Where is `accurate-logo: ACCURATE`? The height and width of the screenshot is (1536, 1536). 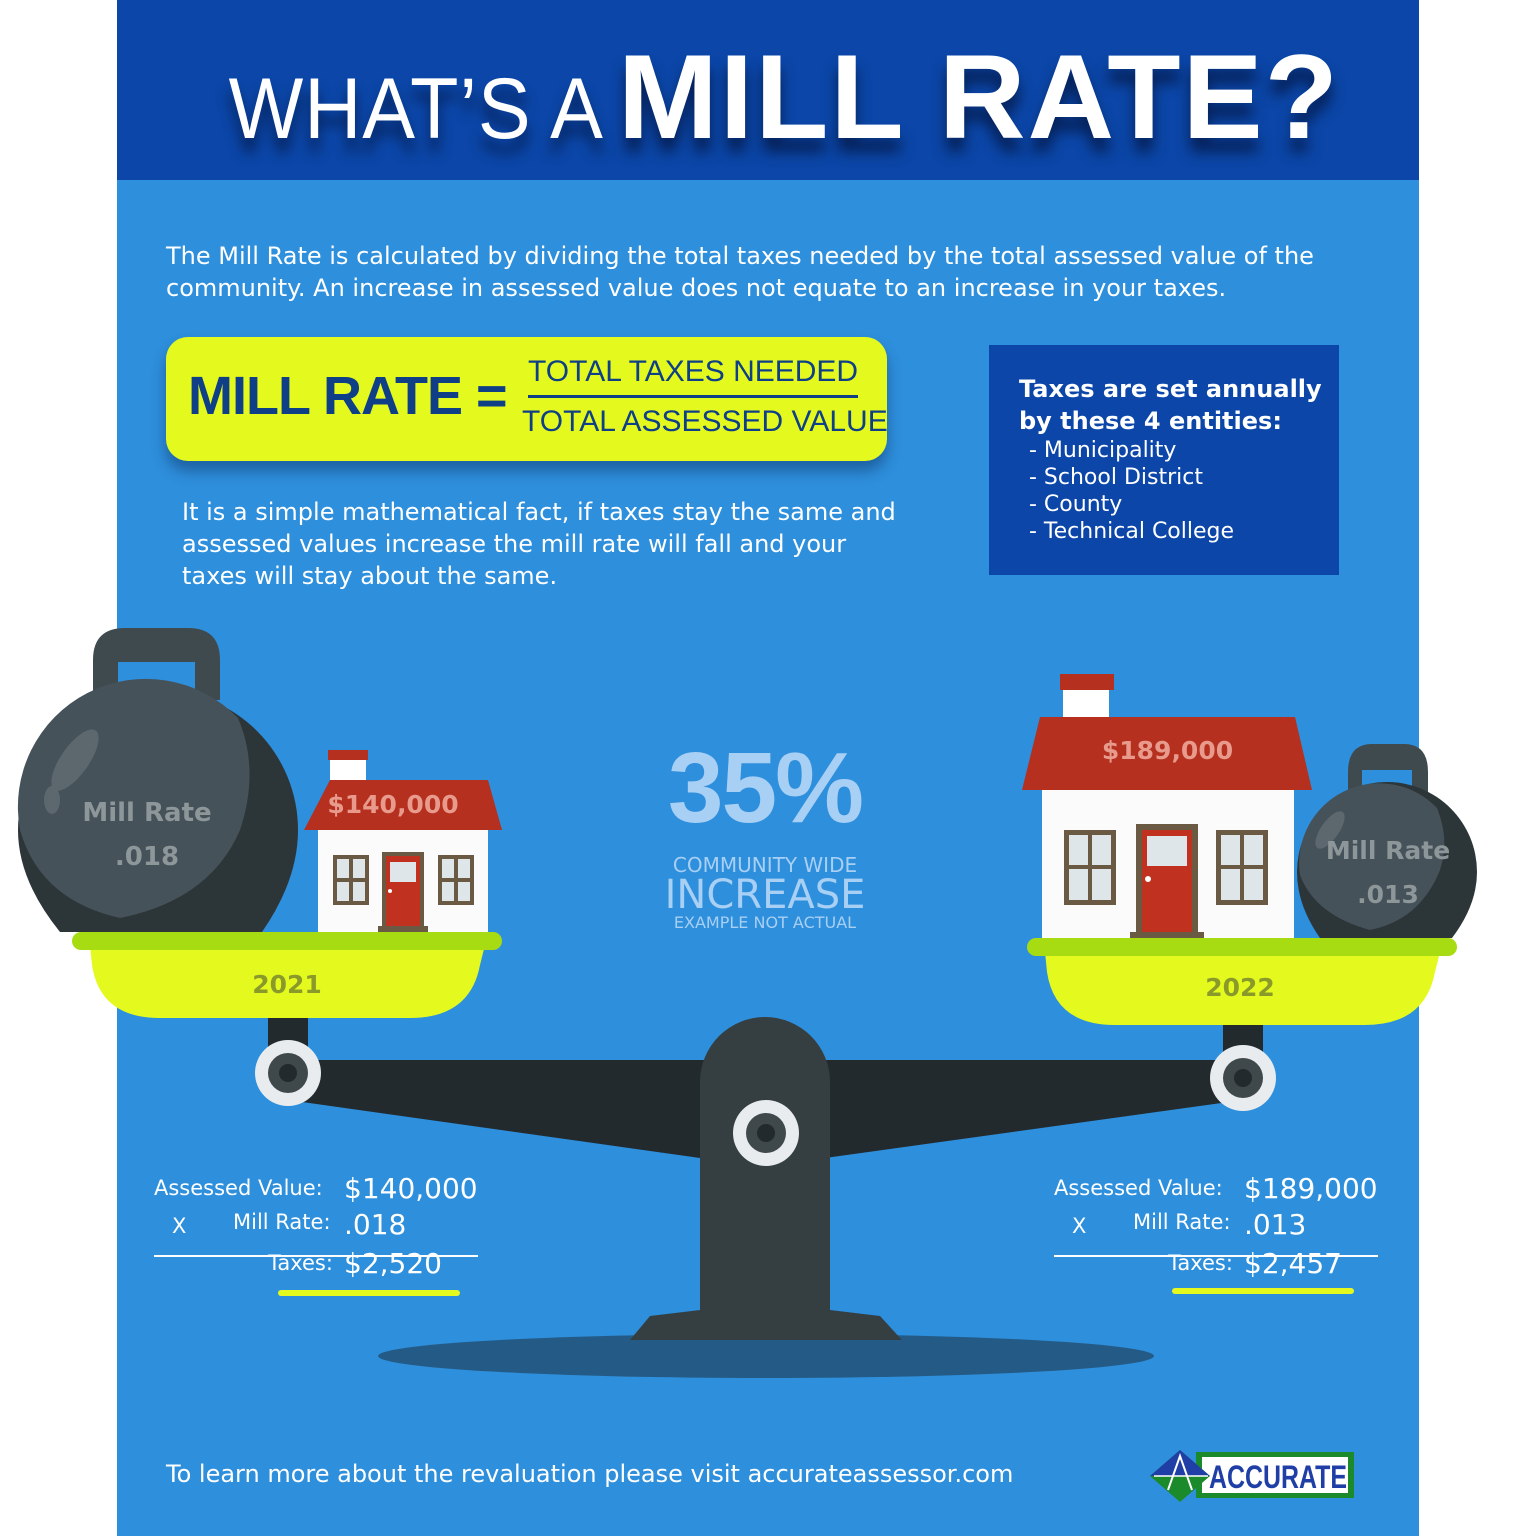 accurate-logo: ACCURATE is located at coordinates (1253, 1476).